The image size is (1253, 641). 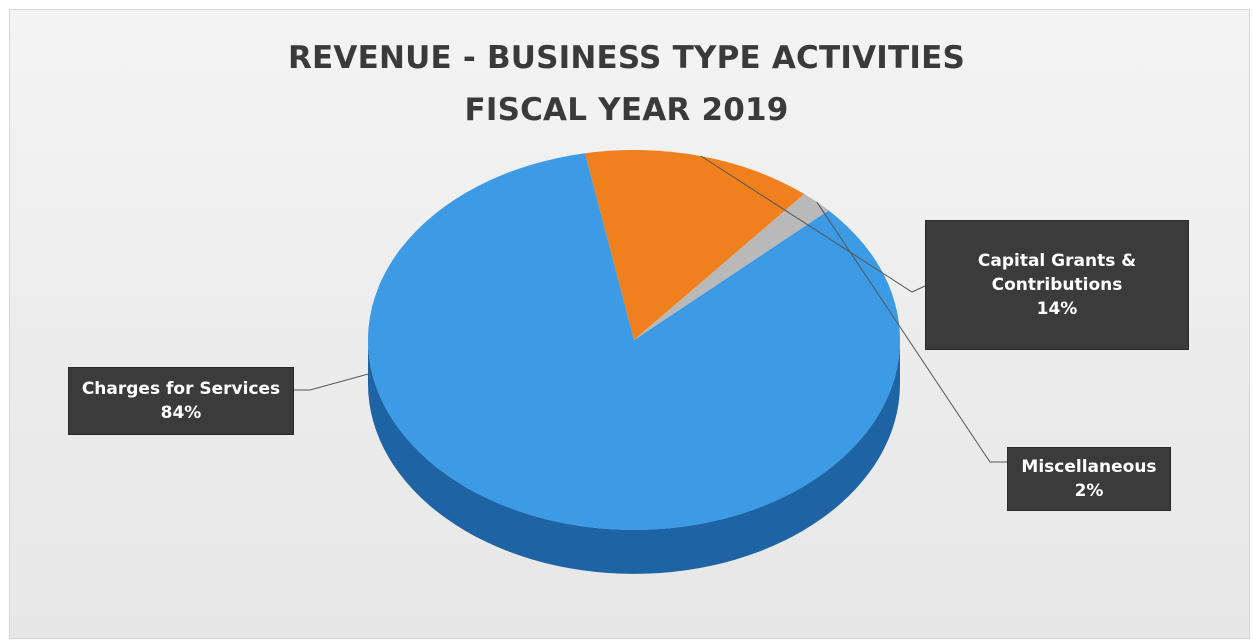 I want to click on data-label-miscellaneous: Miscellaneous 2%, so click(x=1089, y=479).